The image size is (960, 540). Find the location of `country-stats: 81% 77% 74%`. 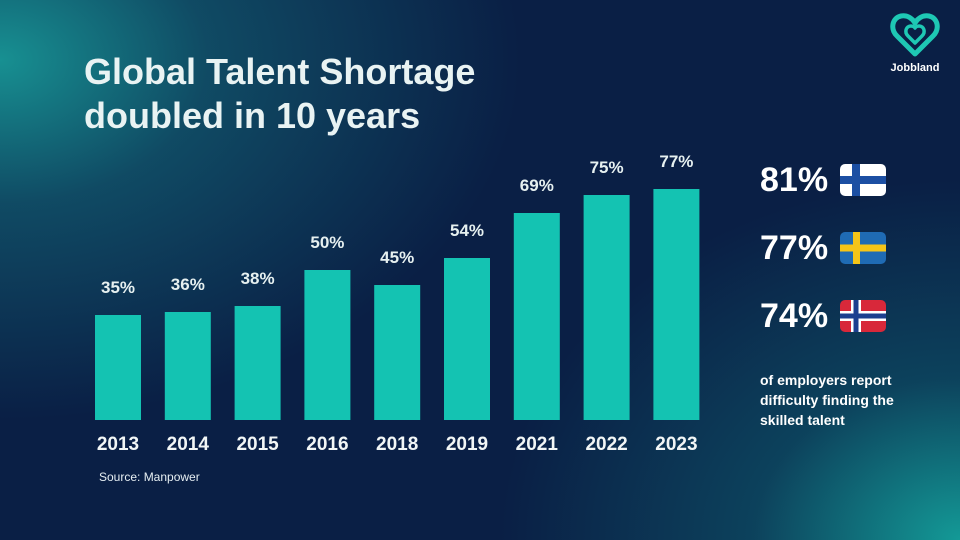

country-stats: 81% 77% 74% is located at coordinates (823, 257).